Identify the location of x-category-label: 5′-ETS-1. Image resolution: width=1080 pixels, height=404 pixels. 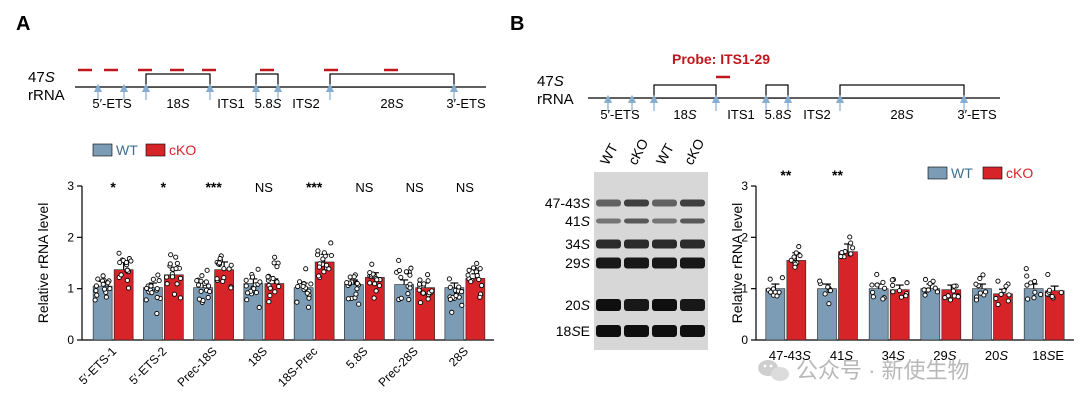
(97, 365).